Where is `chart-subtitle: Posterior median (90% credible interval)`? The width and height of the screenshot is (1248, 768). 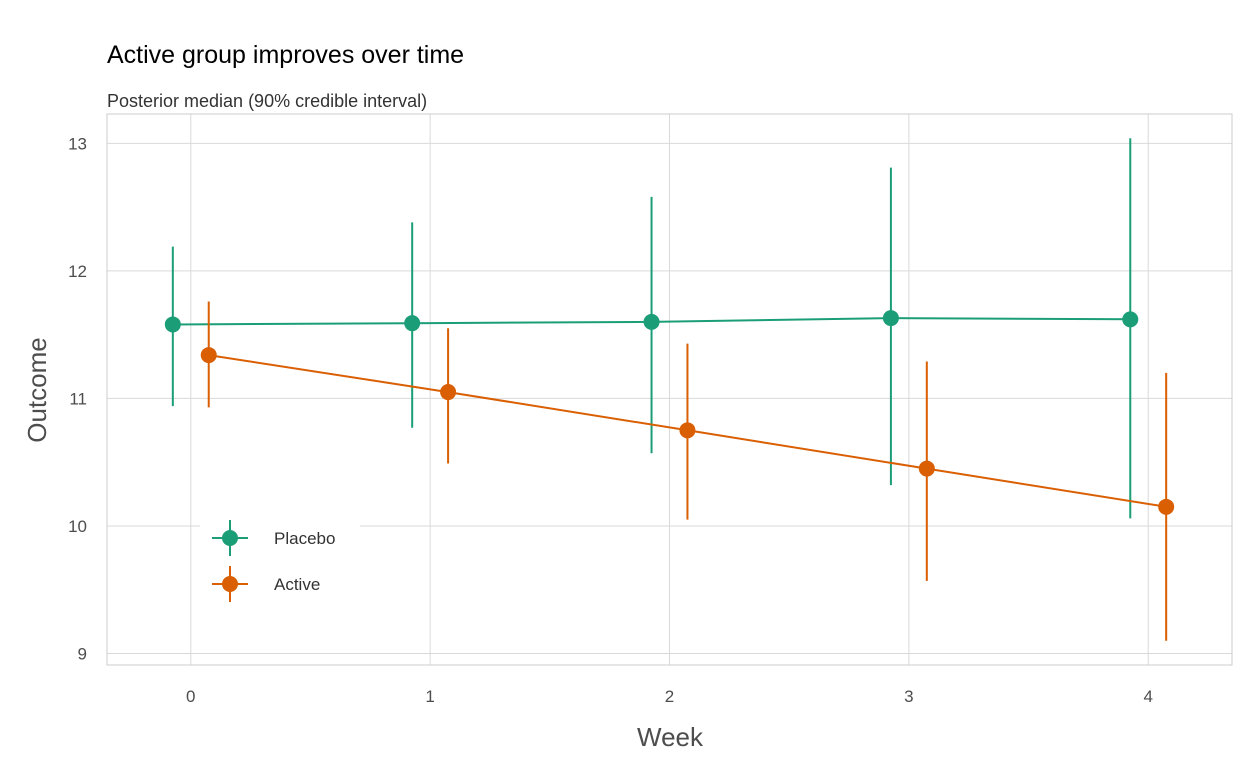 chart-subtitle: Posterior median (90% credible interval) is located at coordinates (267, 101).